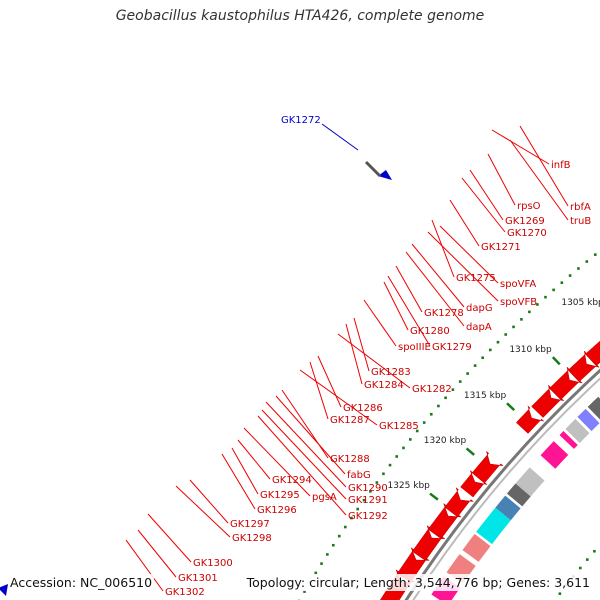  Describe the element at coordinates (518, 284) in the screenshot. I see `gene-label: spoVFA` at that location.